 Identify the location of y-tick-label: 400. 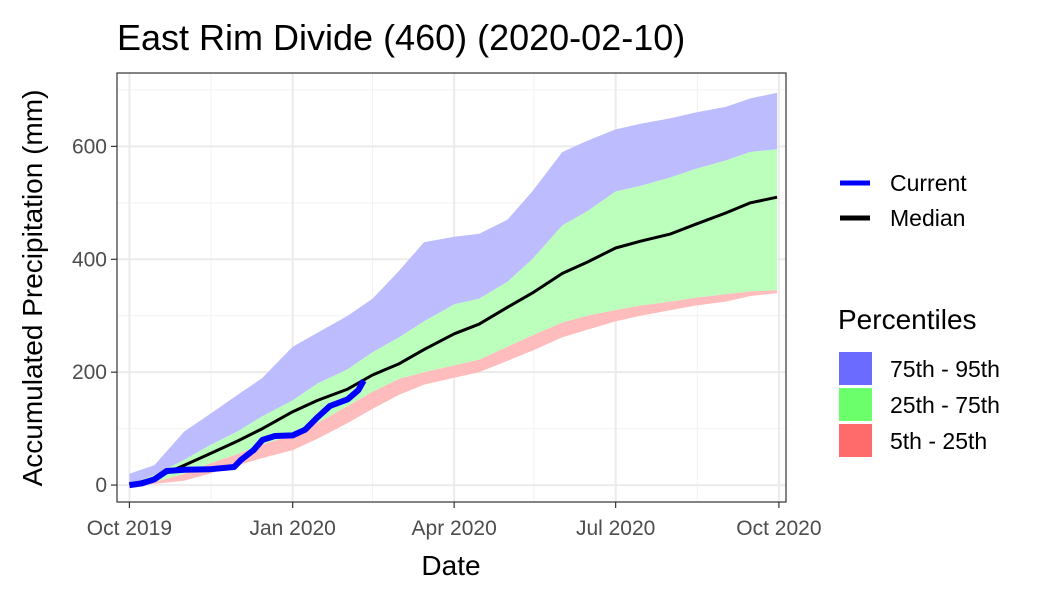
(89, 259).